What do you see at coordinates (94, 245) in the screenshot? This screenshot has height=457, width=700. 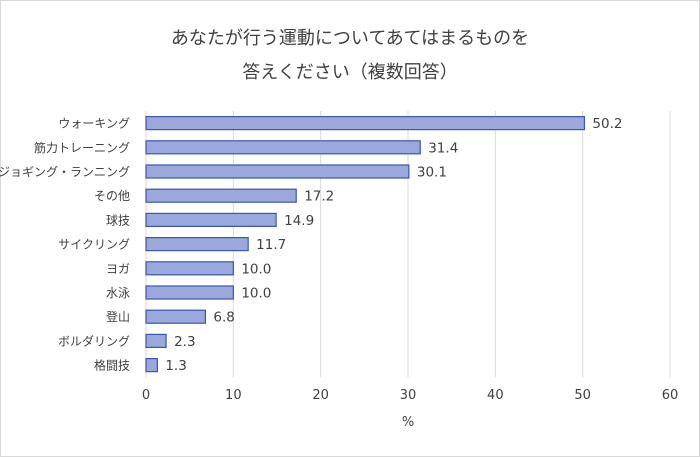 I see `category-label: サイクリング` at bounding box center [94, 245].